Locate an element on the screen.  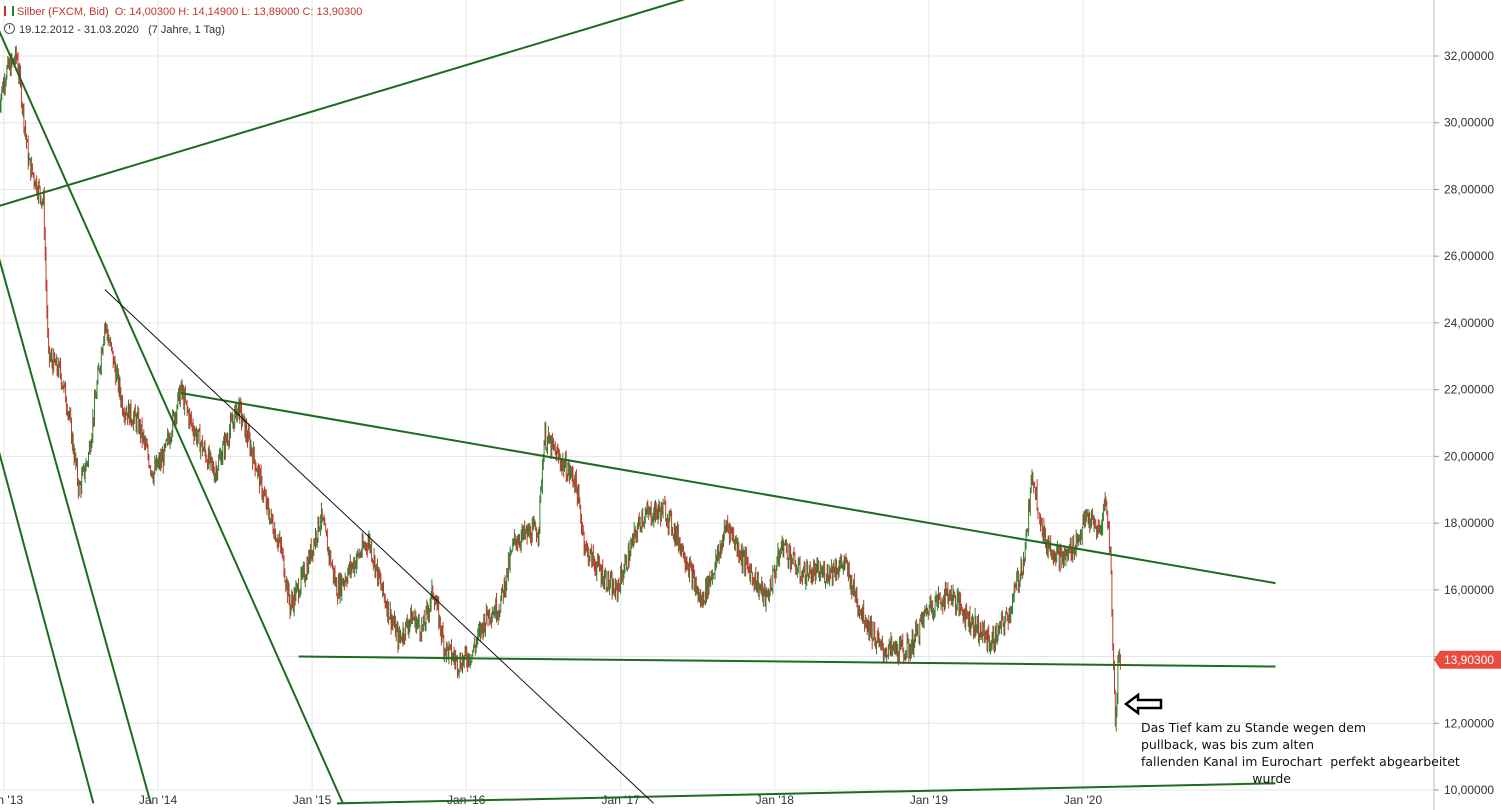
x-tick-label: Jan '13 is located at coordinates (11, 800).